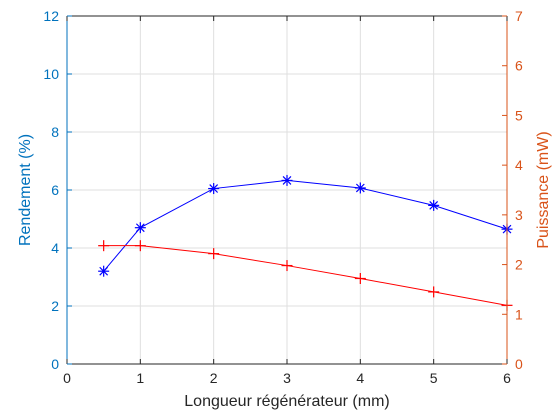  What do you see at coordinates (140, 378) in the screenshot?
I see `x-tick-label: 1` at bounding box center [140, 378].